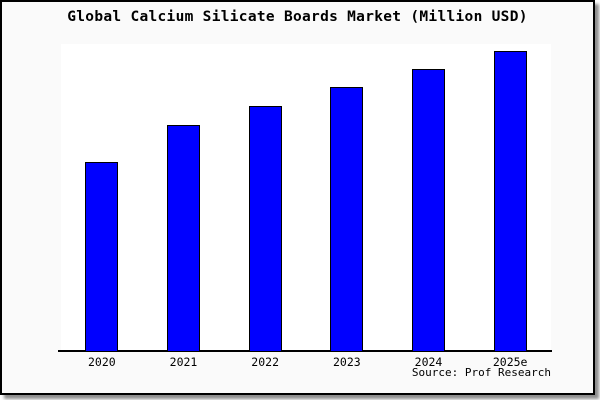 This screenshot has height=400, width=600. What do you see at coordinates (305, 351) in the screenshot?
I see `x-axis-line` at bounding box center [305, 351].